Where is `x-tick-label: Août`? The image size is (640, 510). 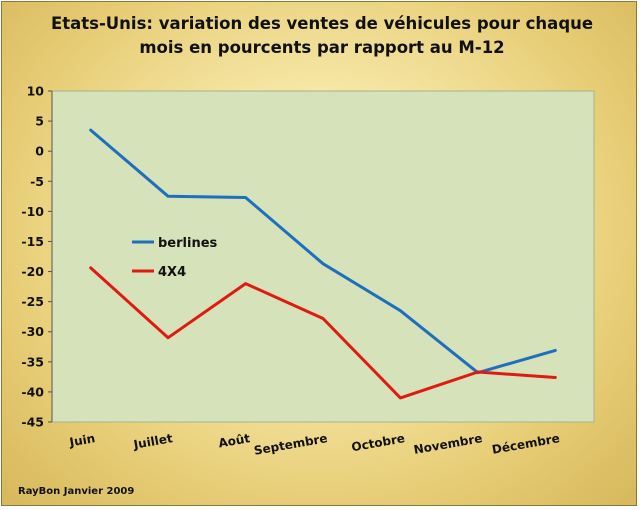 x-tick-label: Août is located at coordinates (234, 440).